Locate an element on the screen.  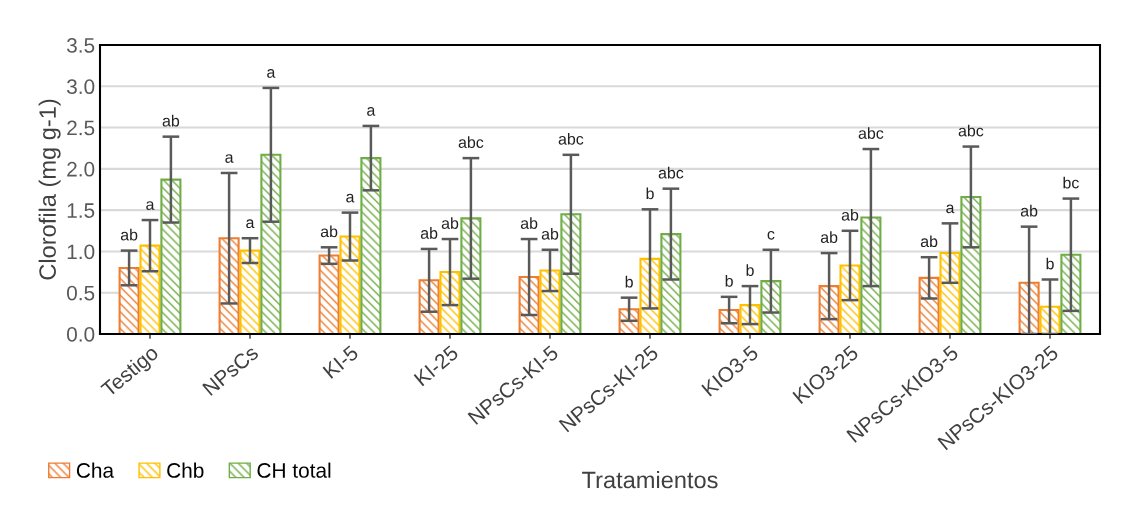
y-tick-label: 1.0 is located at coordinates (81, 252).